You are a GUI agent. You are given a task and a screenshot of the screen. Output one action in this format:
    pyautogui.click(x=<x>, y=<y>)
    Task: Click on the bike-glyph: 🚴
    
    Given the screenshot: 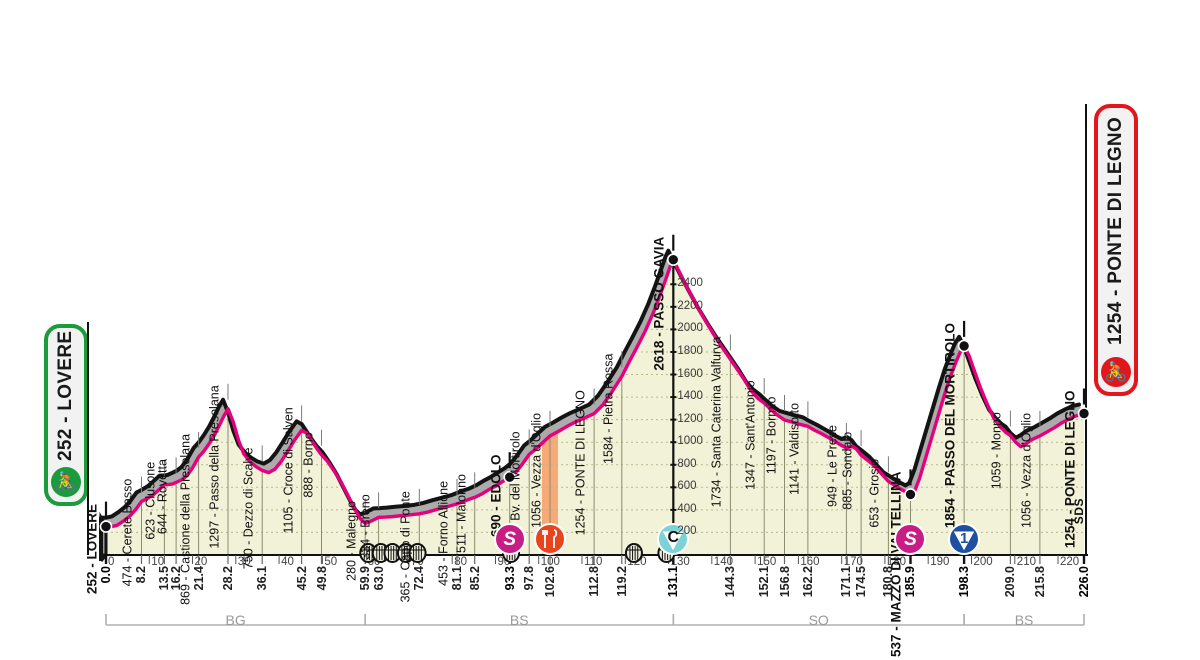 What is the action you would take?
    pyautogui.click(x=1116, y=372)
    